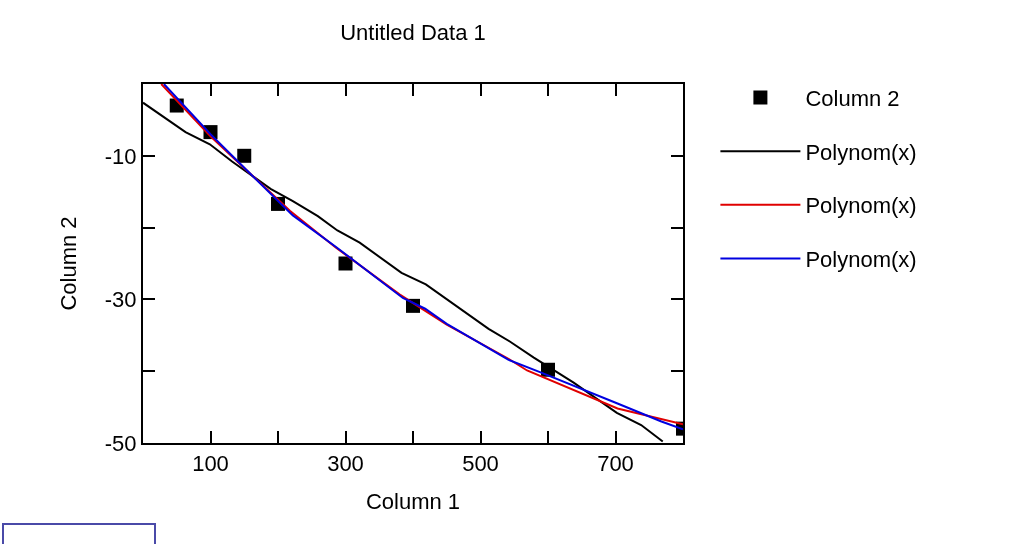 Image resolution: width=1029 pixels, height=544 pixels. I want to click on y-tick-label: -50, so click(120, 443).